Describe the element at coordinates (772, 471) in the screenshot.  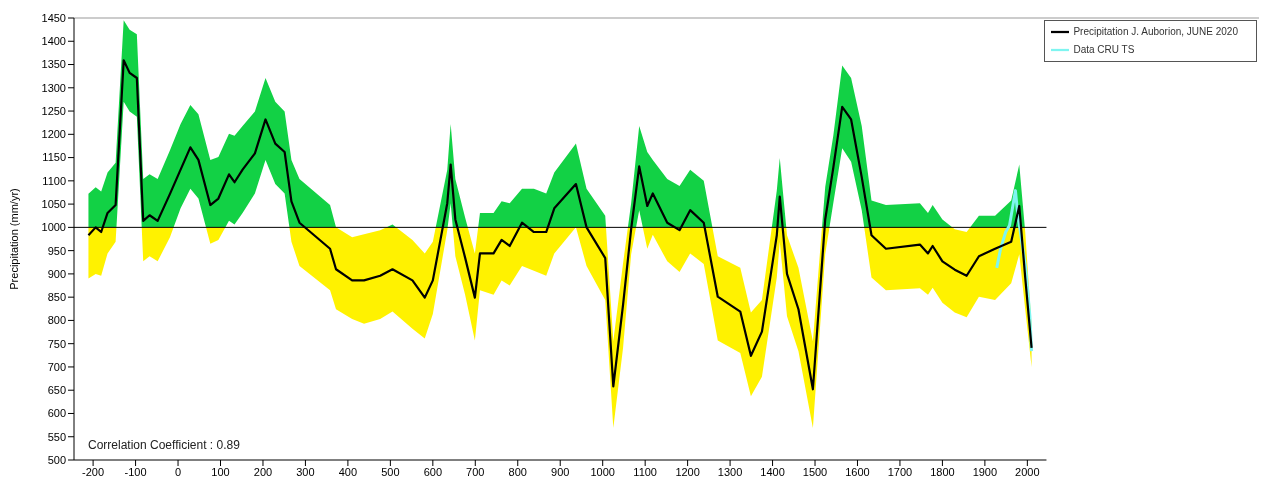
I see `x-tick-label: 1400` at that location.